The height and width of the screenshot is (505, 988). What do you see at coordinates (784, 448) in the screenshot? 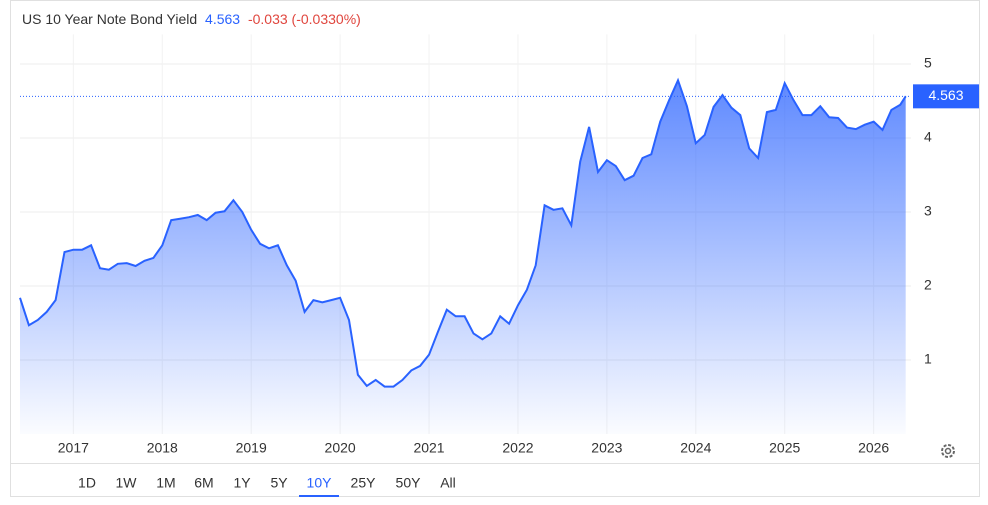
I see `x-tick-label: 2025` at bounding box center [784, 448].